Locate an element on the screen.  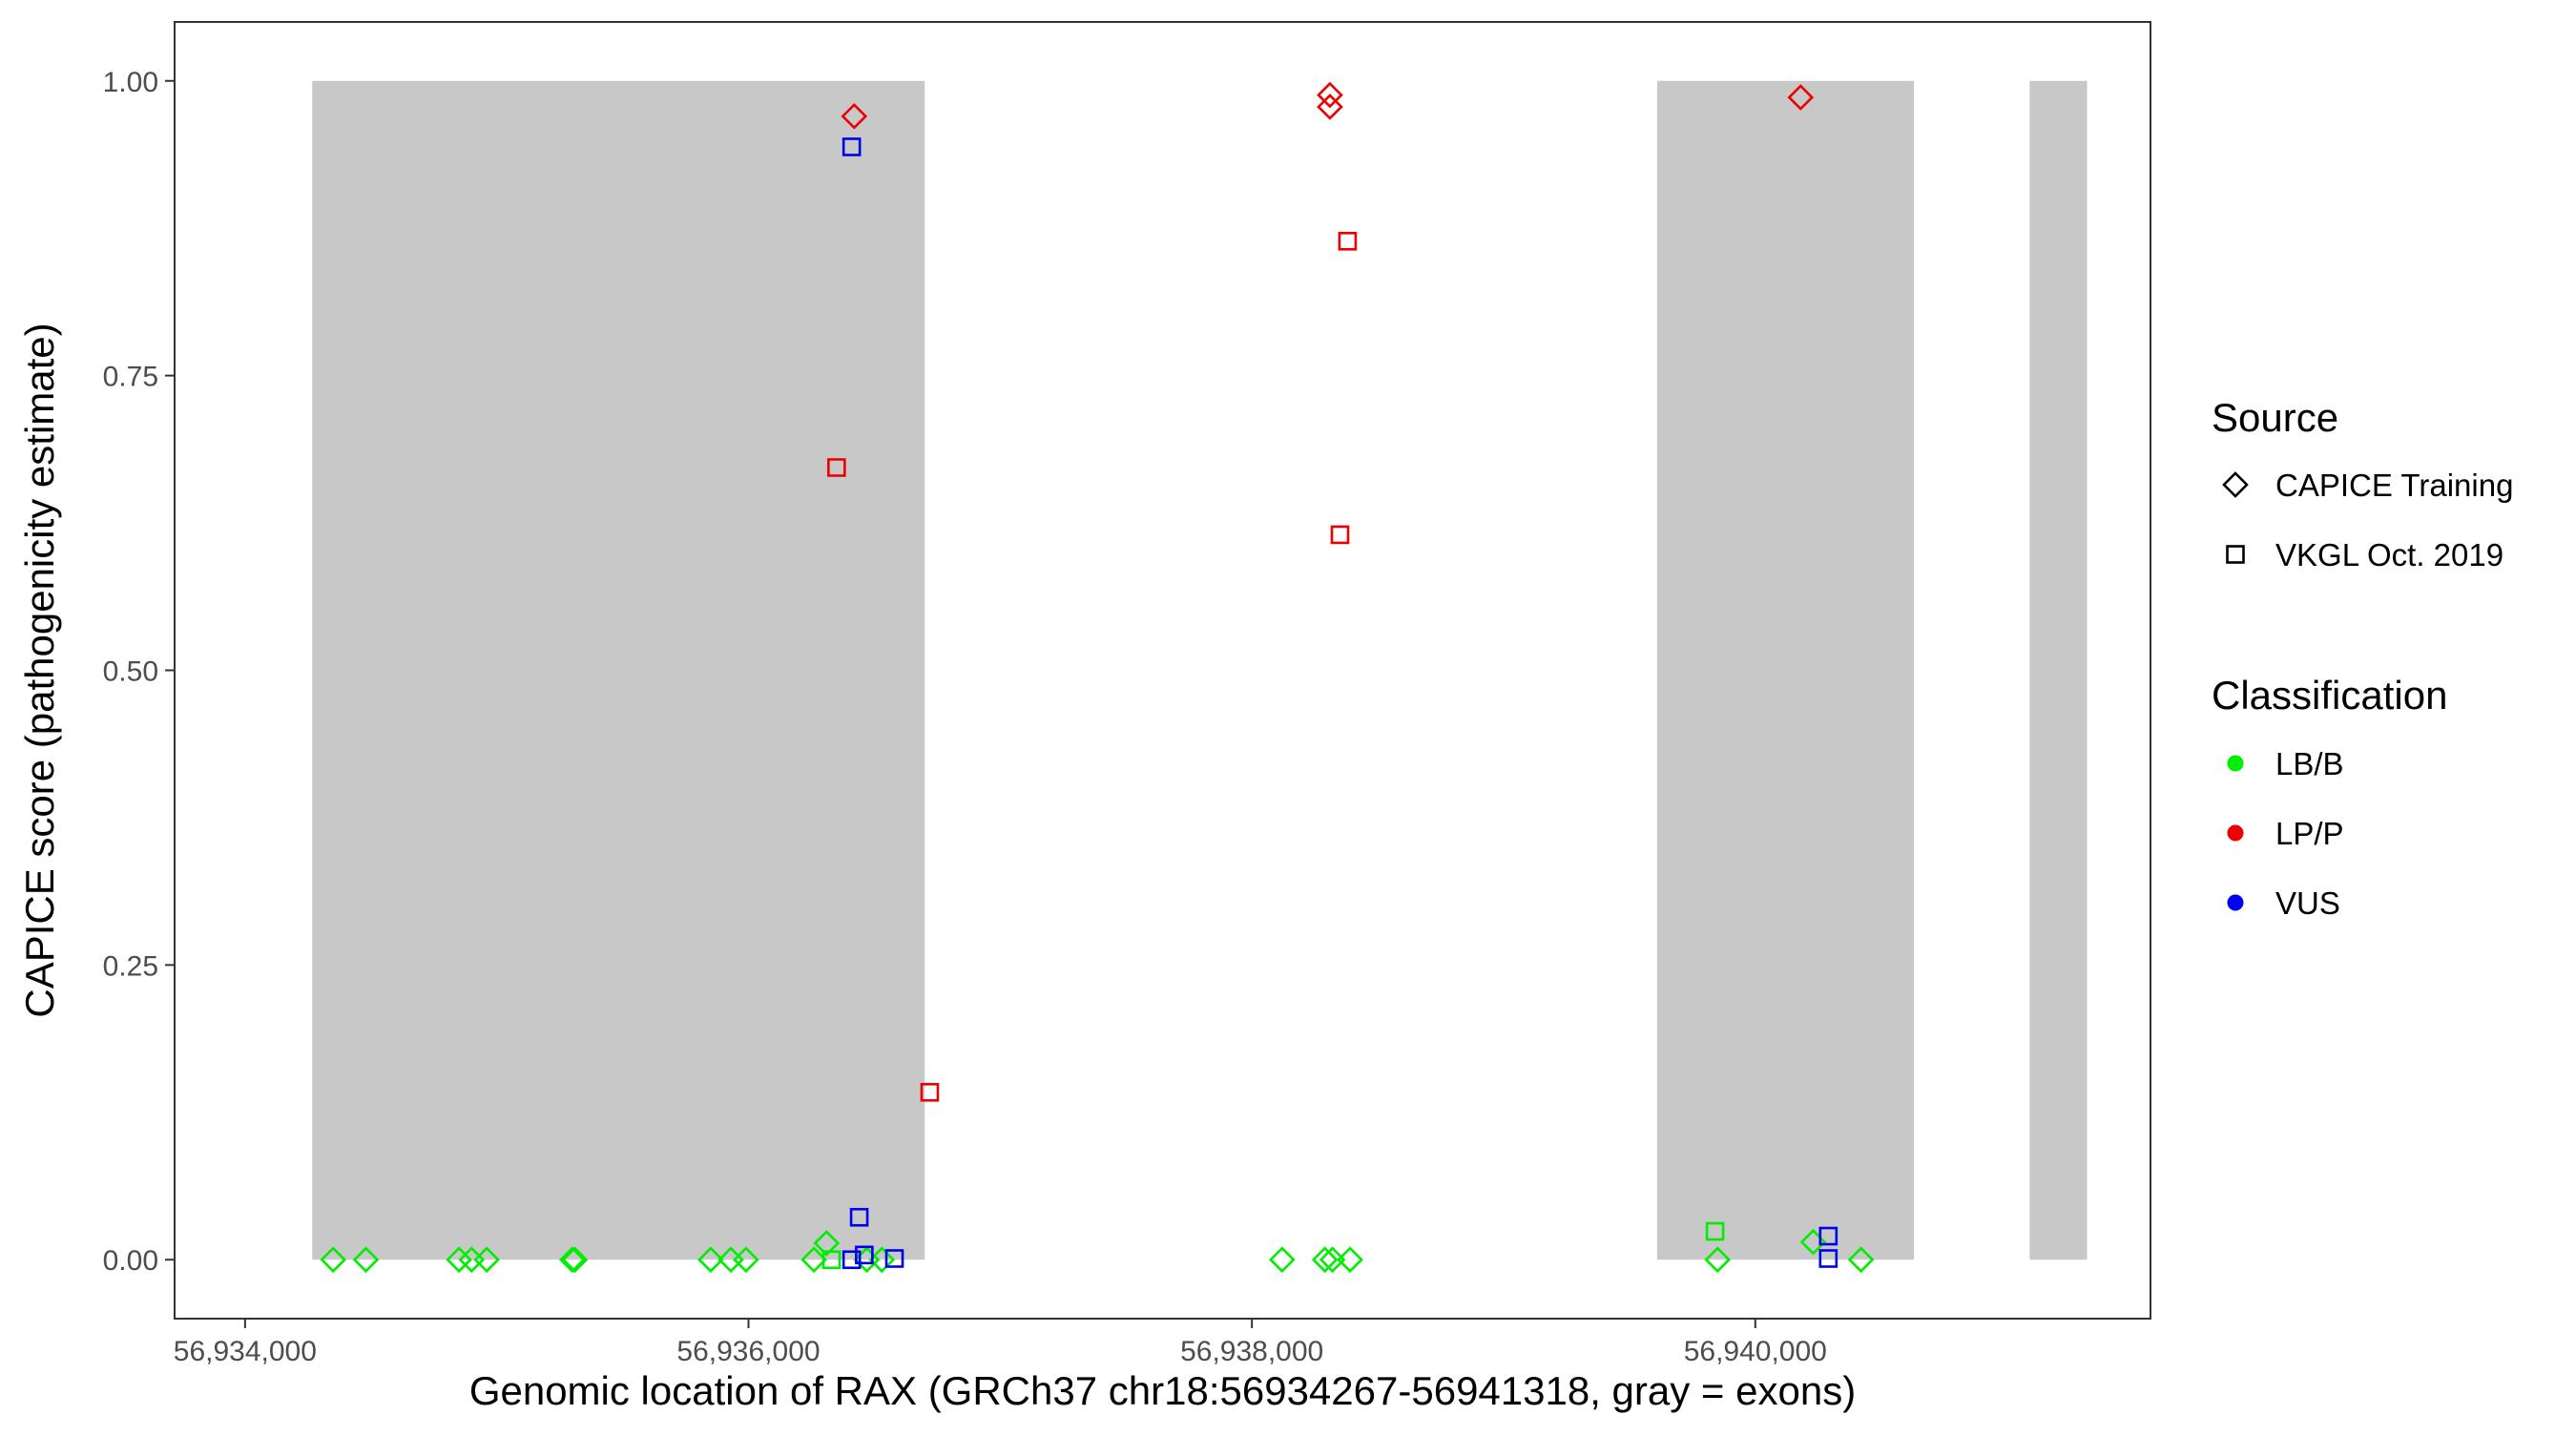
legend-title-source: Source is located at coordinates (2275, 417).